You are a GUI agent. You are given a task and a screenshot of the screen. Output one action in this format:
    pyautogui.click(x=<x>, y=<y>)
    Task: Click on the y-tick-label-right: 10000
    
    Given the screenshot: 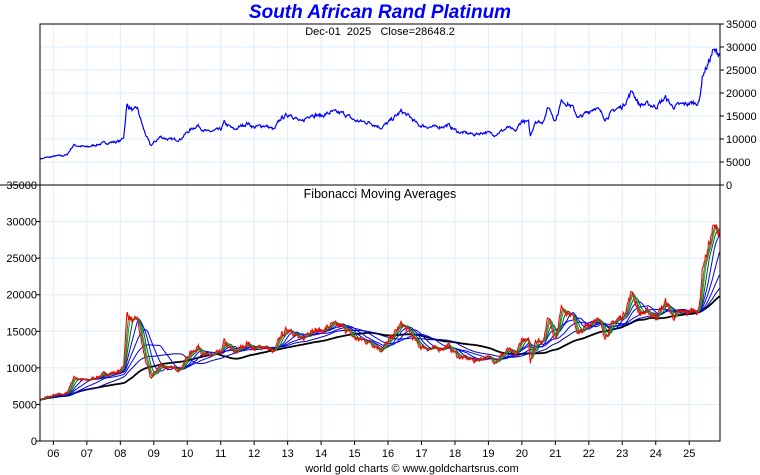 What is the action you would take?
    pyautogui.click(x=741, y=140)
    